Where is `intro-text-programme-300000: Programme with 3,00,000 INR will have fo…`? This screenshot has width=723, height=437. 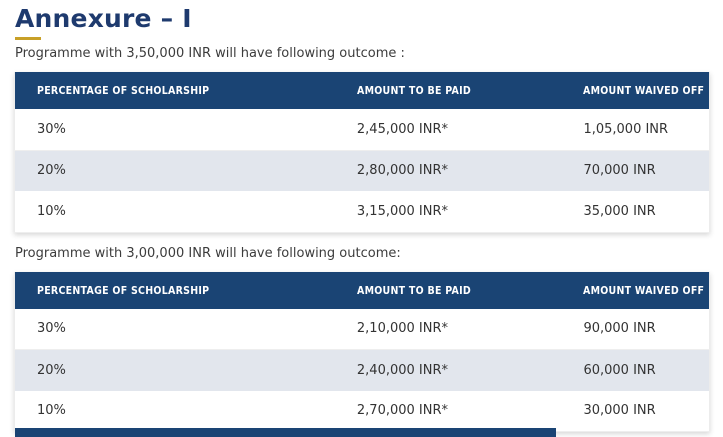
intro-text-programme-300000: Programme with 3,00,000 INR will have fo… is located at coordinates (208, 253).